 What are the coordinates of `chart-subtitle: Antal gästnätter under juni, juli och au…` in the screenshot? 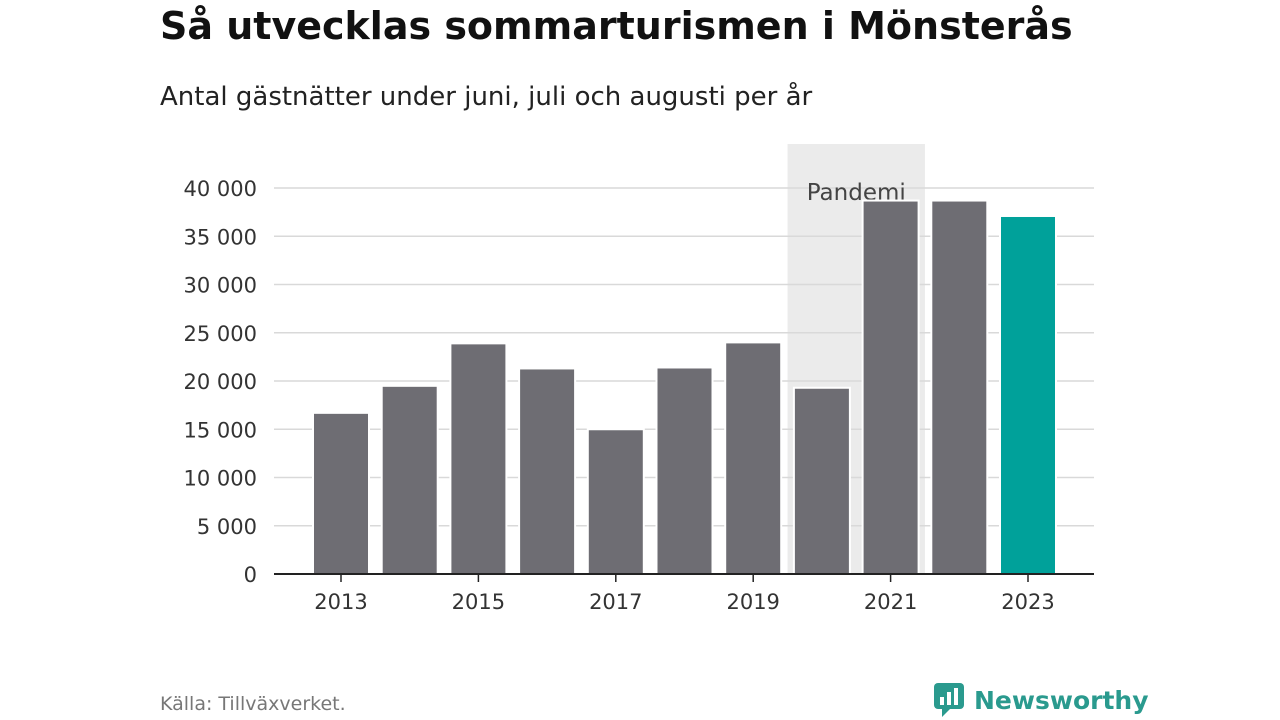 It's located at (486, 97).